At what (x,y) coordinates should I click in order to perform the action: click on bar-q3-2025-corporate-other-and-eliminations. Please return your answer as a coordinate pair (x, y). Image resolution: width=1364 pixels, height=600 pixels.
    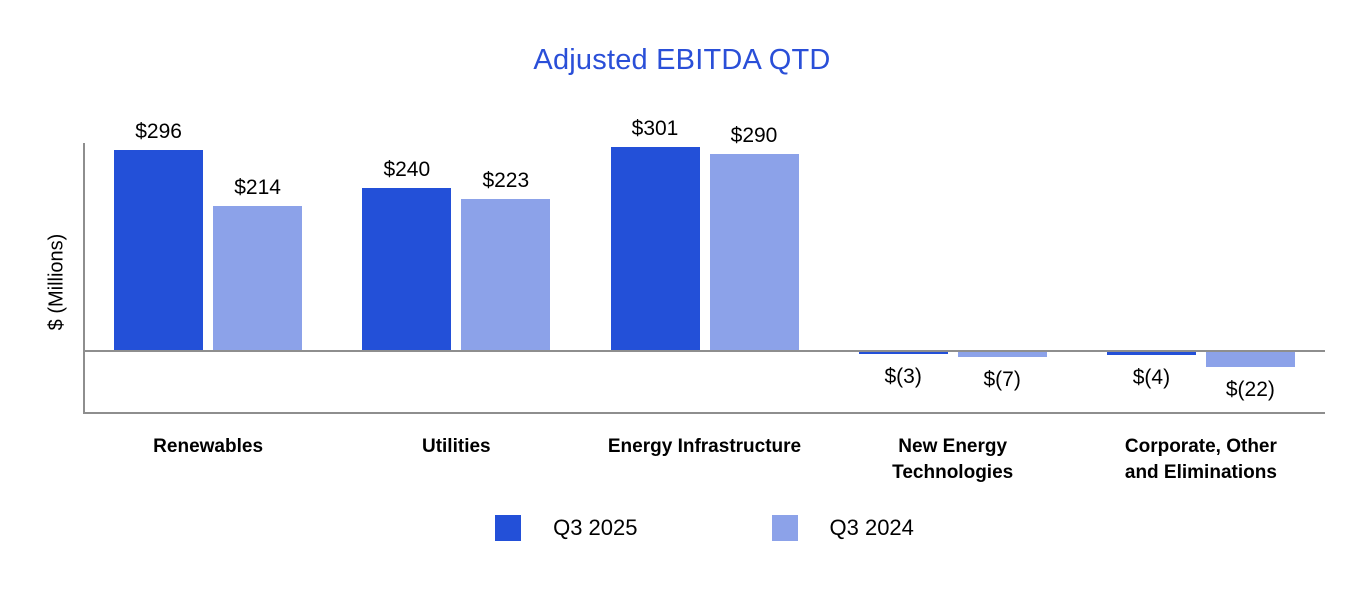
    Looking at the image, I should click on (1151, 353).